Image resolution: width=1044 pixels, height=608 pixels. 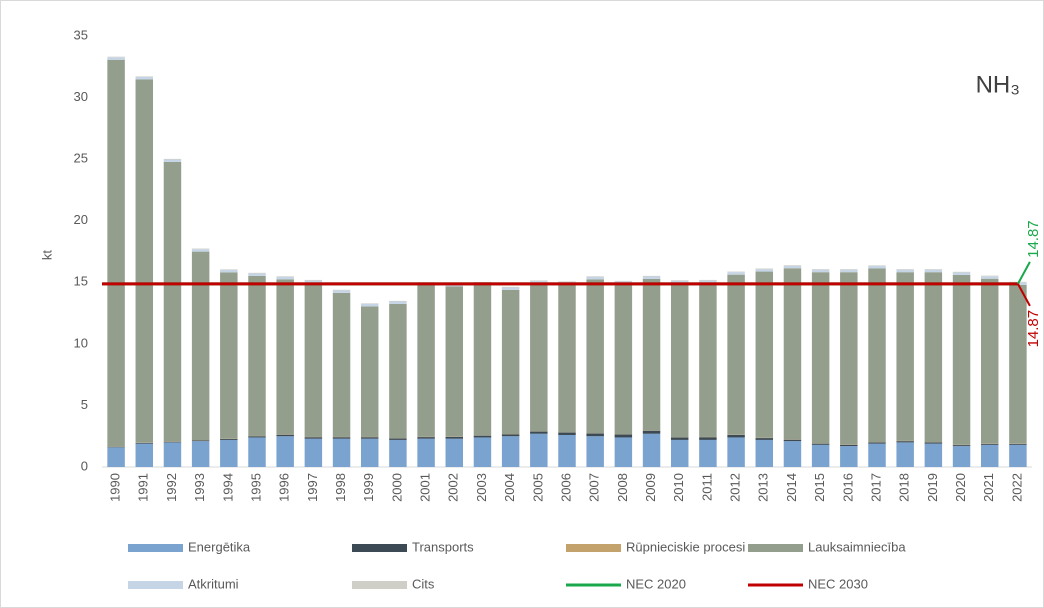 I want to click on x-tick-label: 2021, so click(x=988, y=487).